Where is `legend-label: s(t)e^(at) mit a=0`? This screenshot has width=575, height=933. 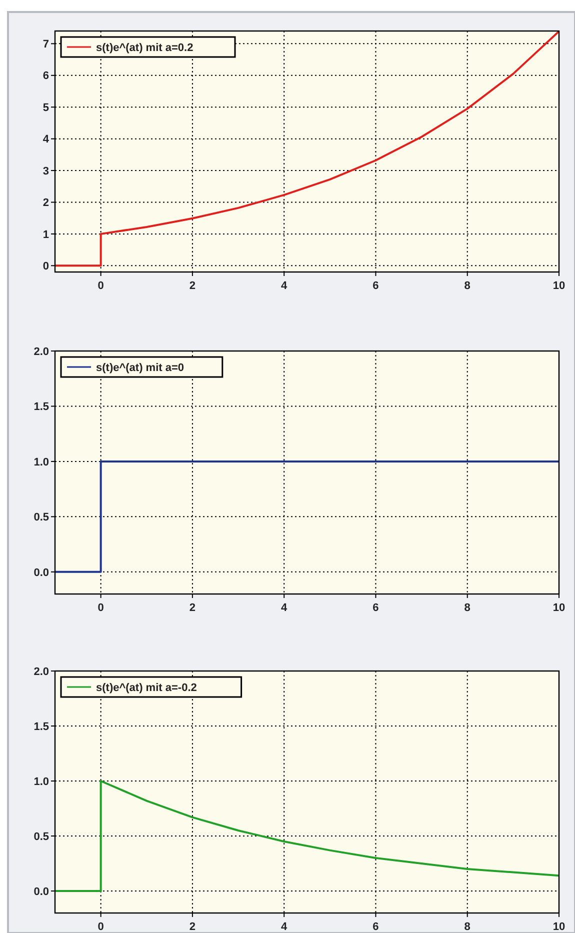 legend-label: s(t)e^(at) mit a=0 is located at coordinates (140, 368).